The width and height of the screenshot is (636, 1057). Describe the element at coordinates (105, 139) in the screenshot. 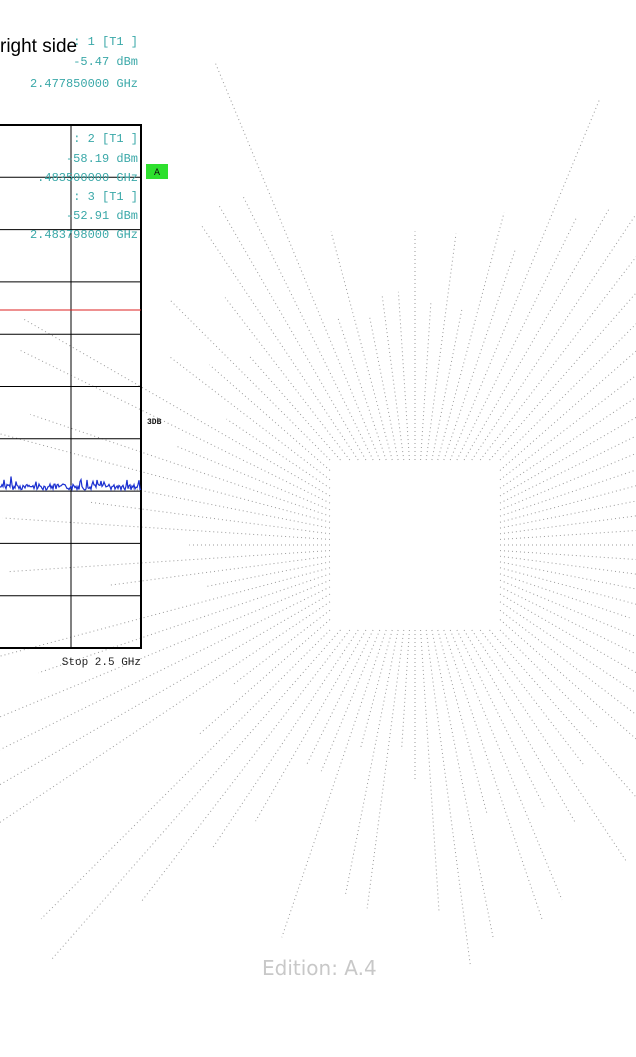

I see `marker-label: : 2 [T1 ]` at that location.